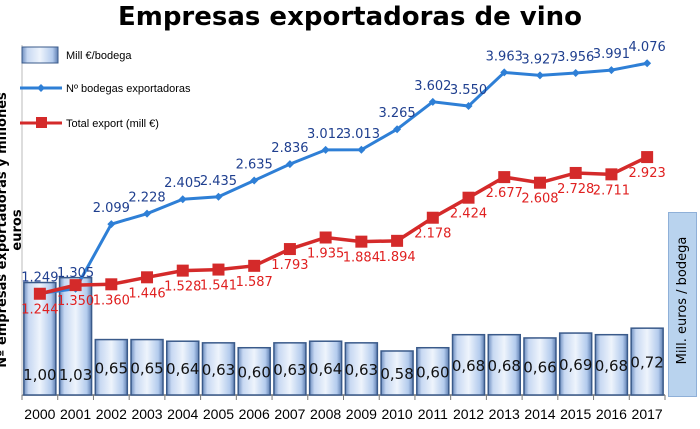  What do you see at coordinates (289, 414) in the screenshot?
I see `x-tick-label: 2007` at bounding box center [289, 414].